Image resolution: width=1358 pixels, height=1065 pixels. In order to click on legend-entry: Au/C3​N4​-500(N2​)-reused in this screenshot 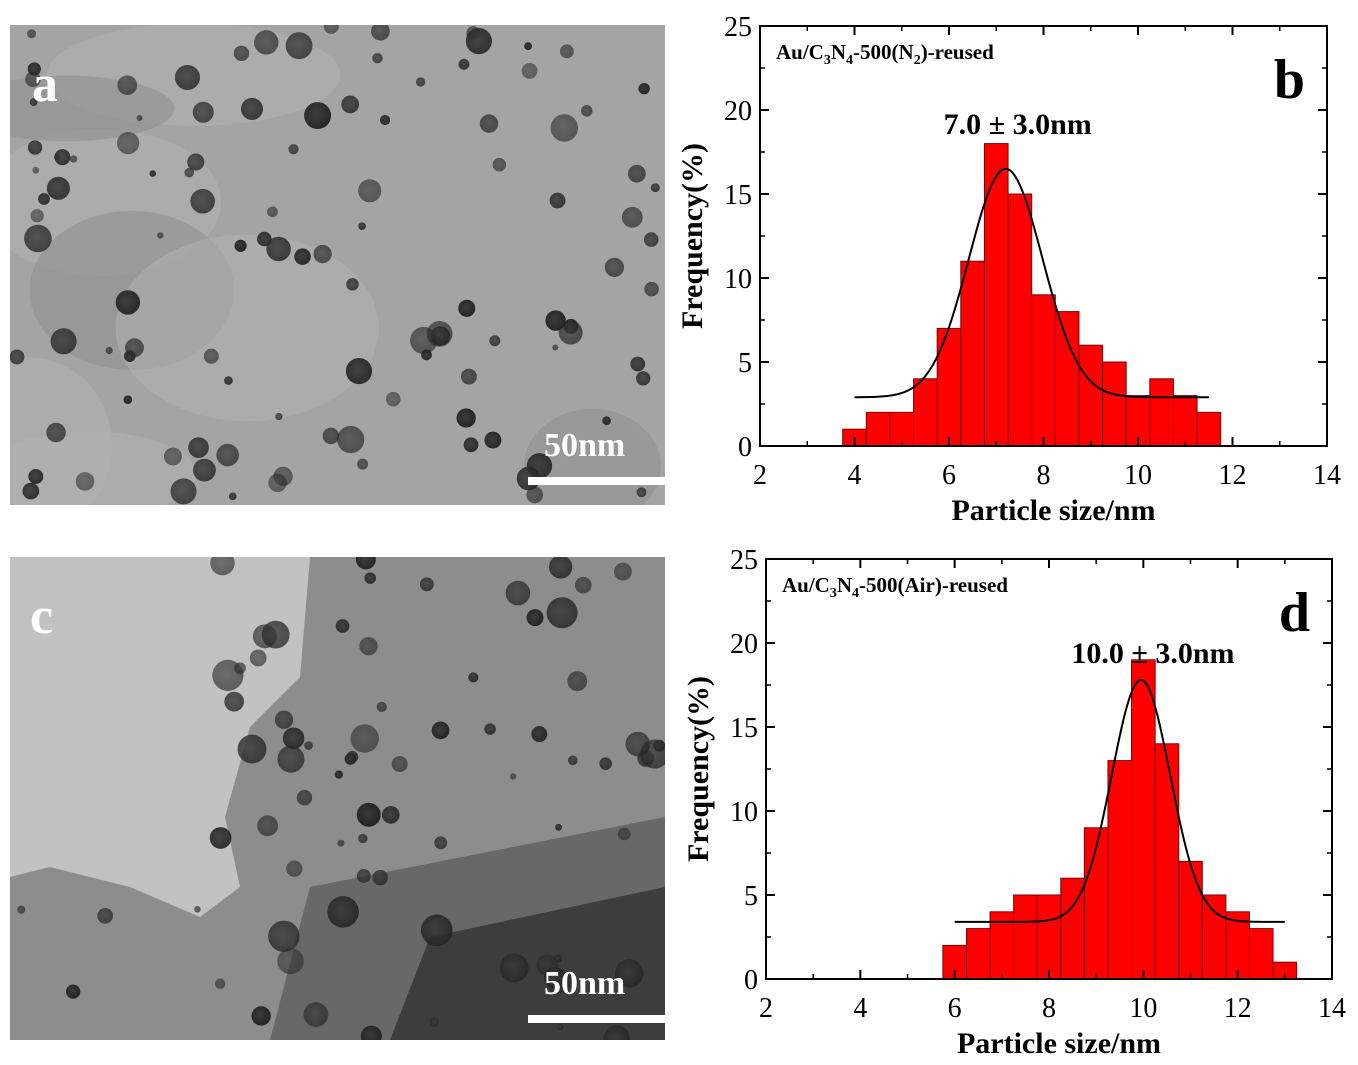, I will do `click(885, 54)`.